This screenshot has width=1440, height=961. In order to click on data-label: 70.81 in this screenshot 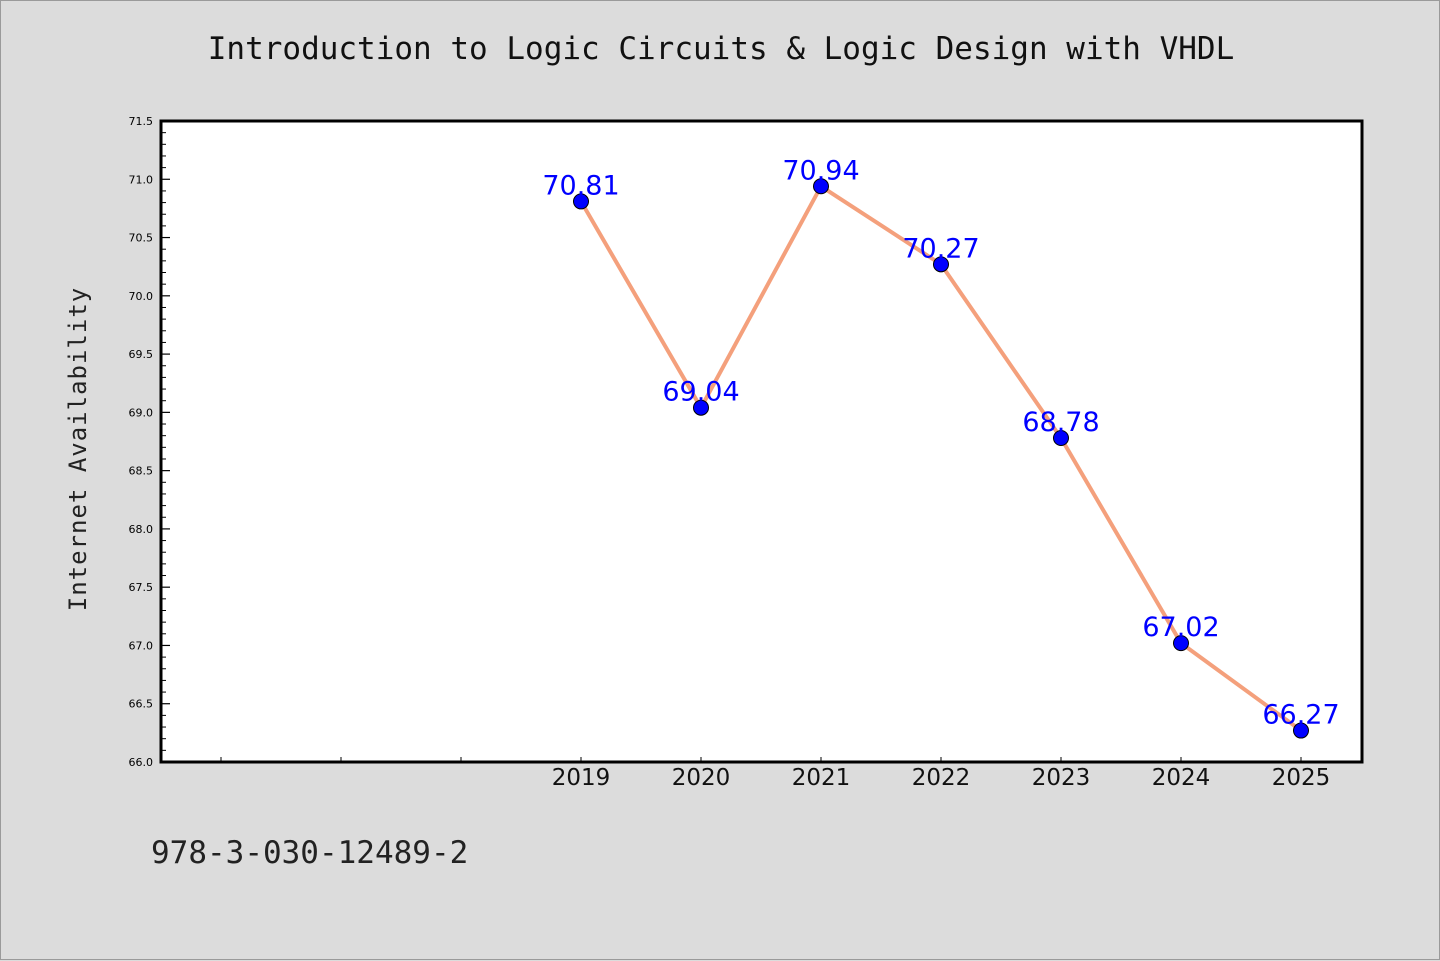, I will do `click(580, 185)`.